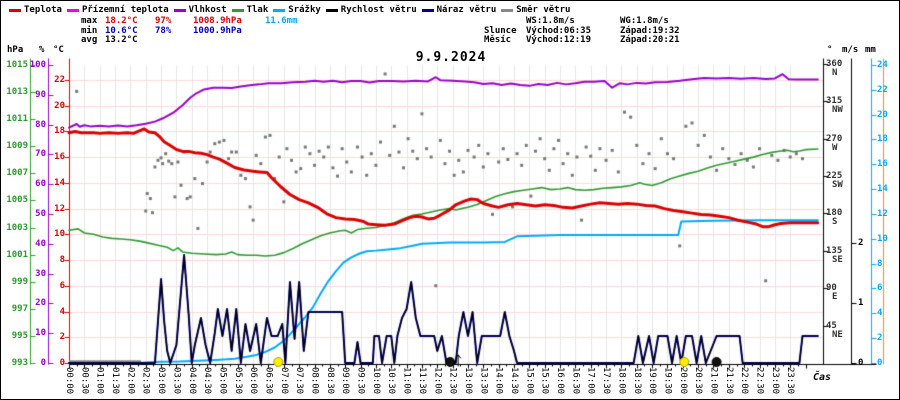  I want to click on legend-label: Náraz větru, so click(466, 10).